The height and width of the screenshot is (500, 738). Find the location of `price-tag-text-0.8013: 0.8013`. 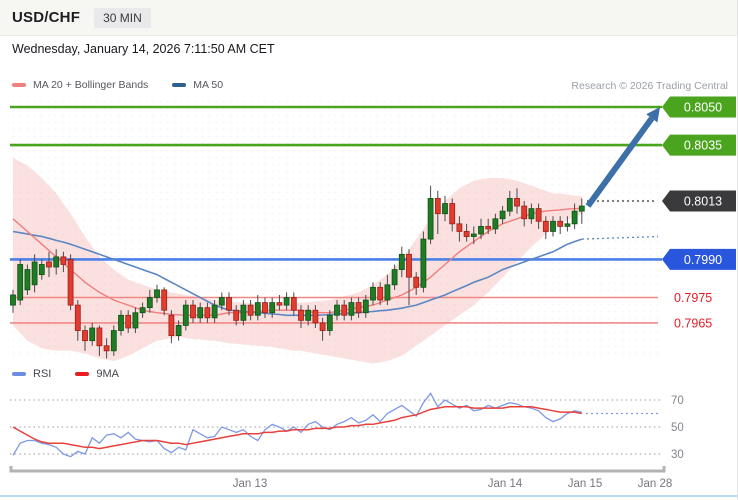

price-tag-text-0.8013: 0.8013 is located at coordinates (703, 201).